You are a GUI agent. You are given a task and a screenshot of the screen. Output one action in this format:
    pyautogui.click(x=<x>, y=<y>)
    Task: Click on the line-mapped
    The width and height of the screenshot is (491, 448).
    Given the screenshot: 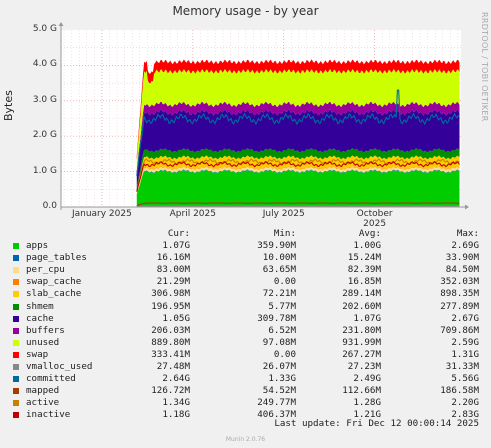 What is the action you would take?
    pyautogui.click(x=298, y=204)
    